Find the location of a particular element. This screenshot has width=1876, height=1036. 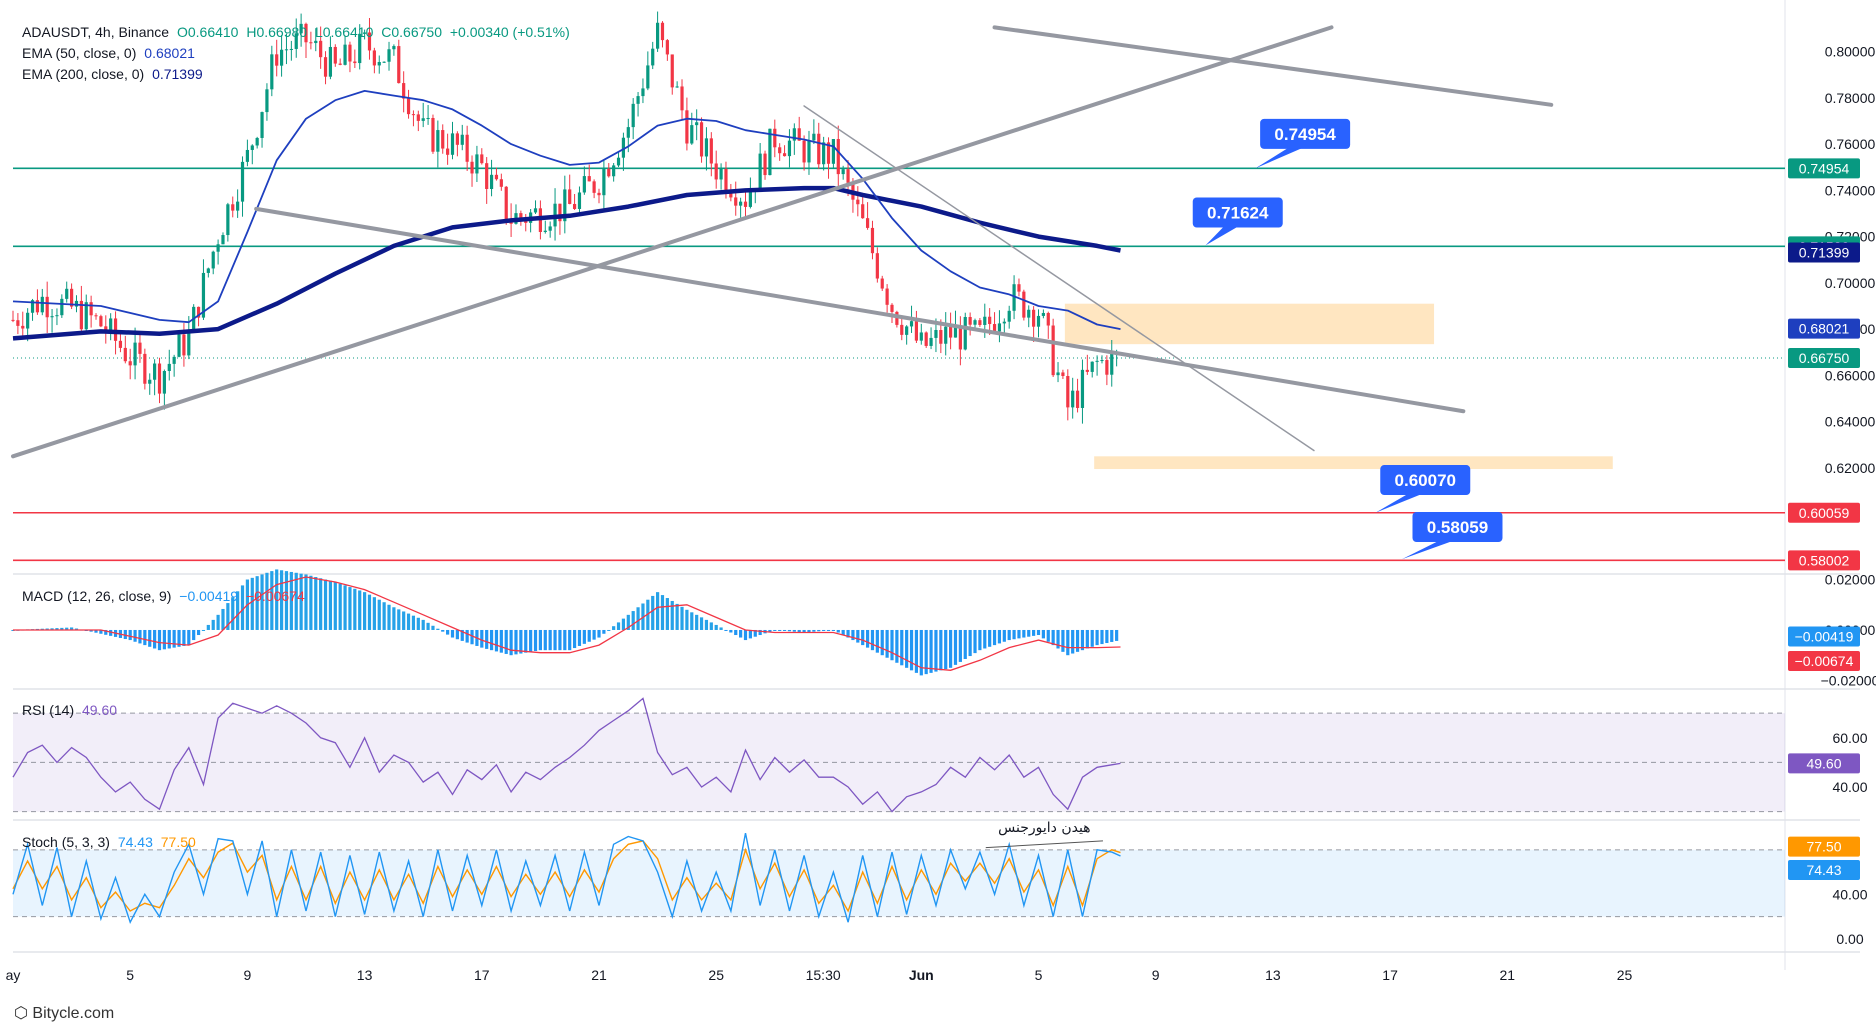

ema200-legend: EMA (200, close, 0) 0.71399 is located at coordinates (114, 74).